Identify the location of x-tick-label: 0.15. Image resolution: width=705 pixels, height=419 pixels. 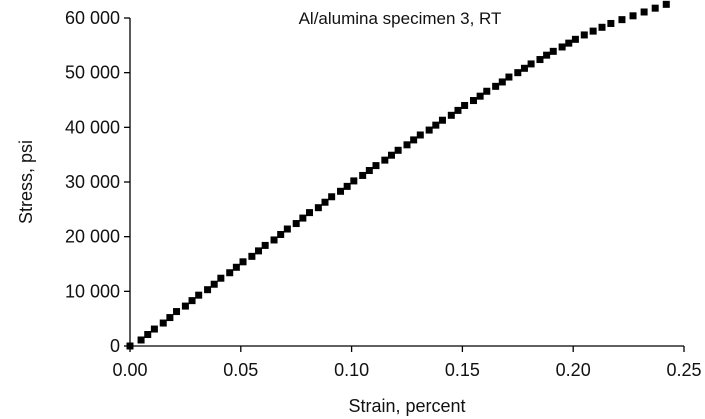
(462, 370).